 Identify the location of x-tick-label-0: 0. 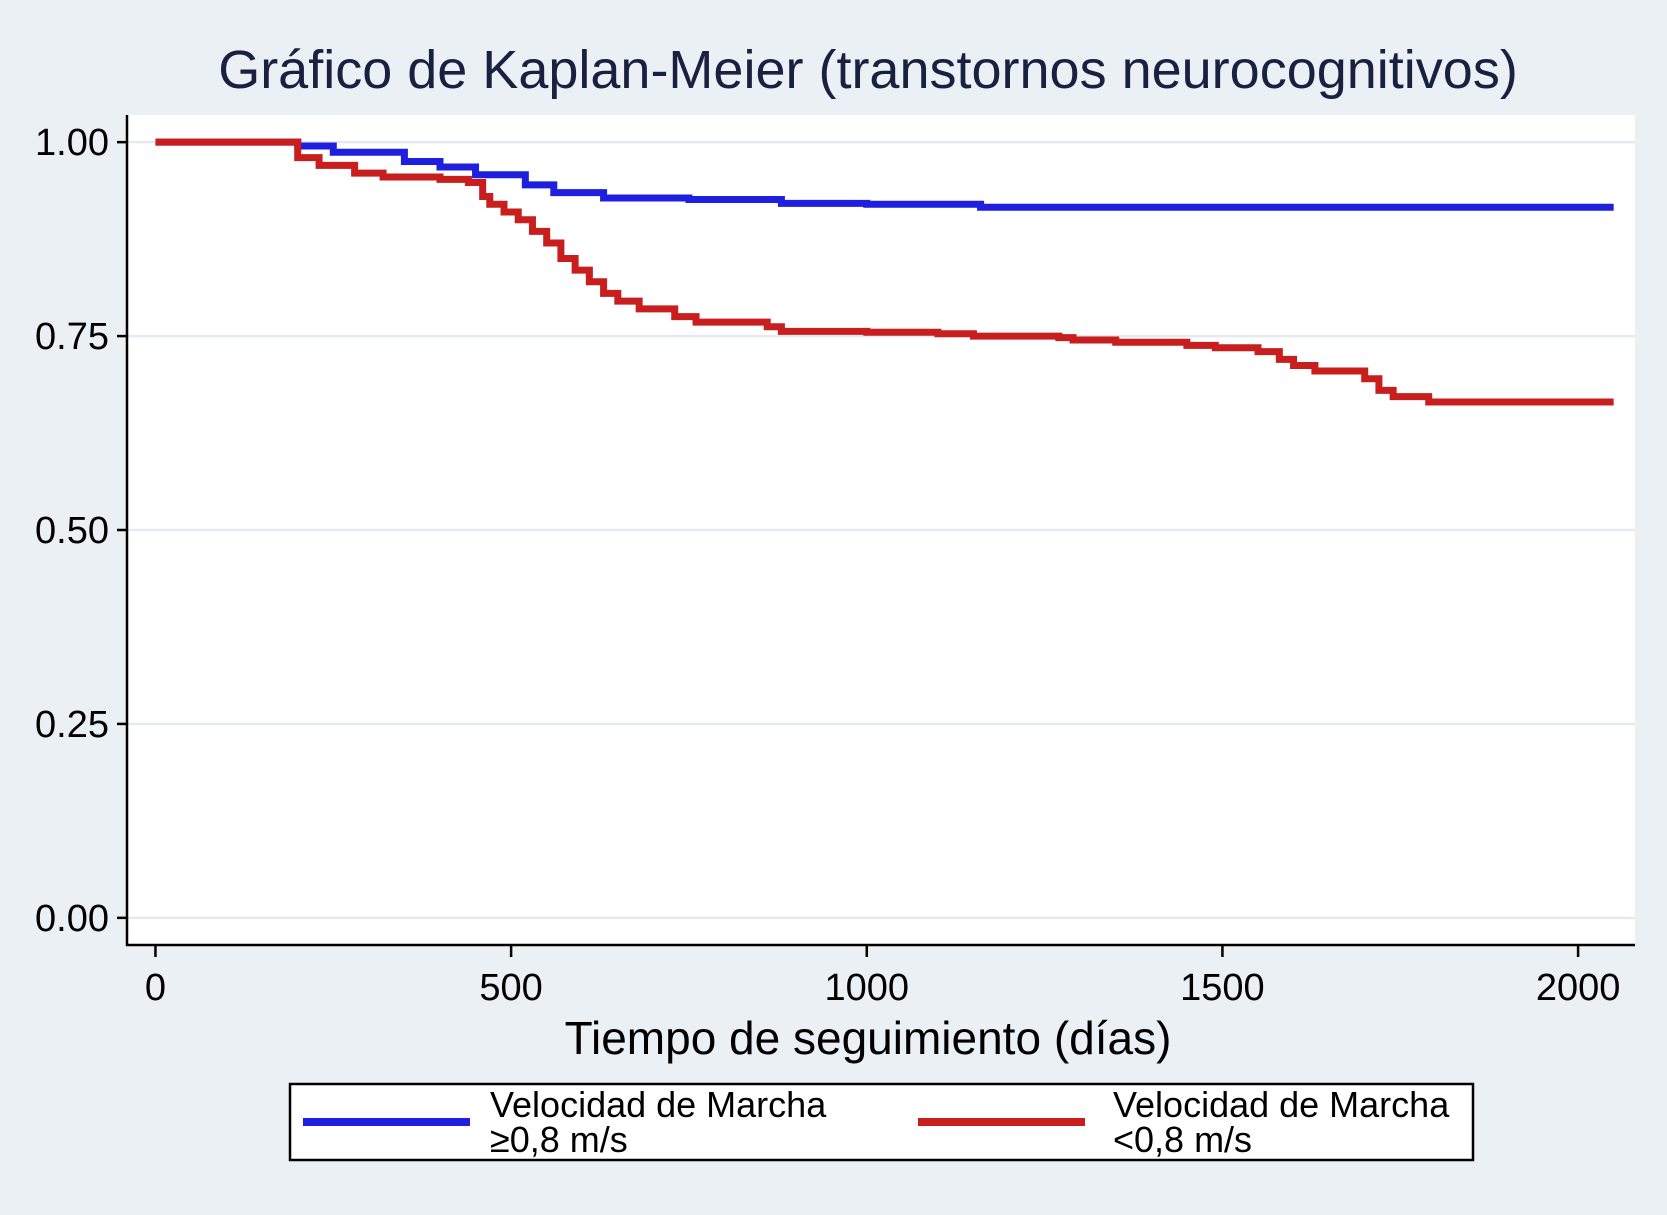
(155, 988).